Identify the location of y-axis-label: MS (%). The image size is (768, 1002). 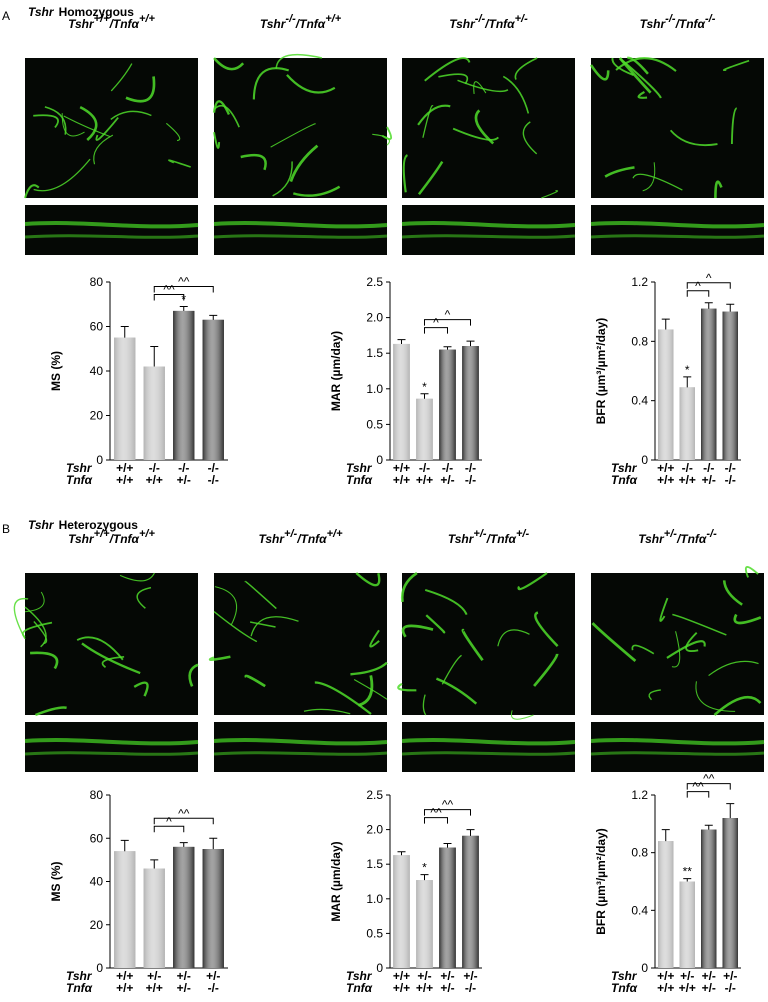
(56, 371).